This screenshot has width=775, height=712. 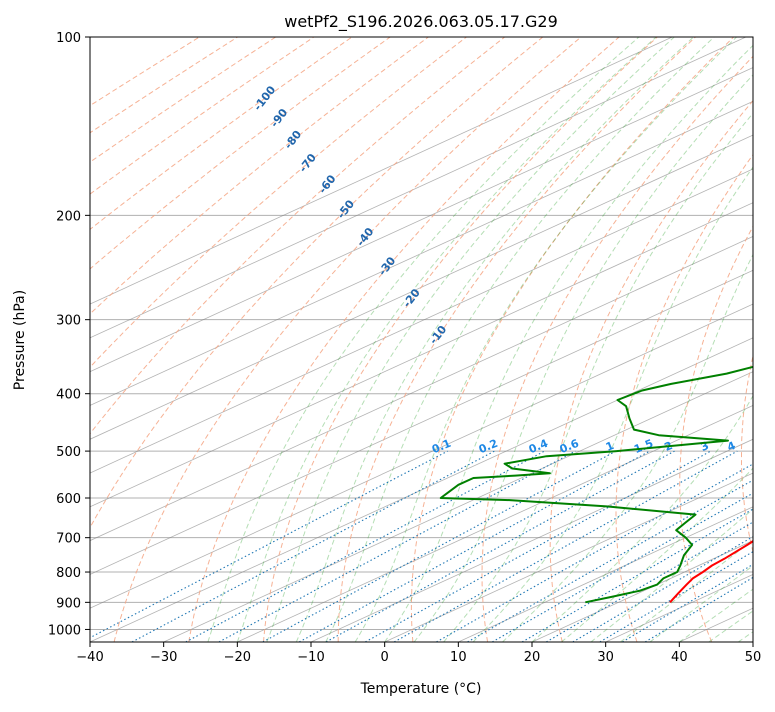 I want to click on x-tick-label: 40, so click(x=679, y=657).